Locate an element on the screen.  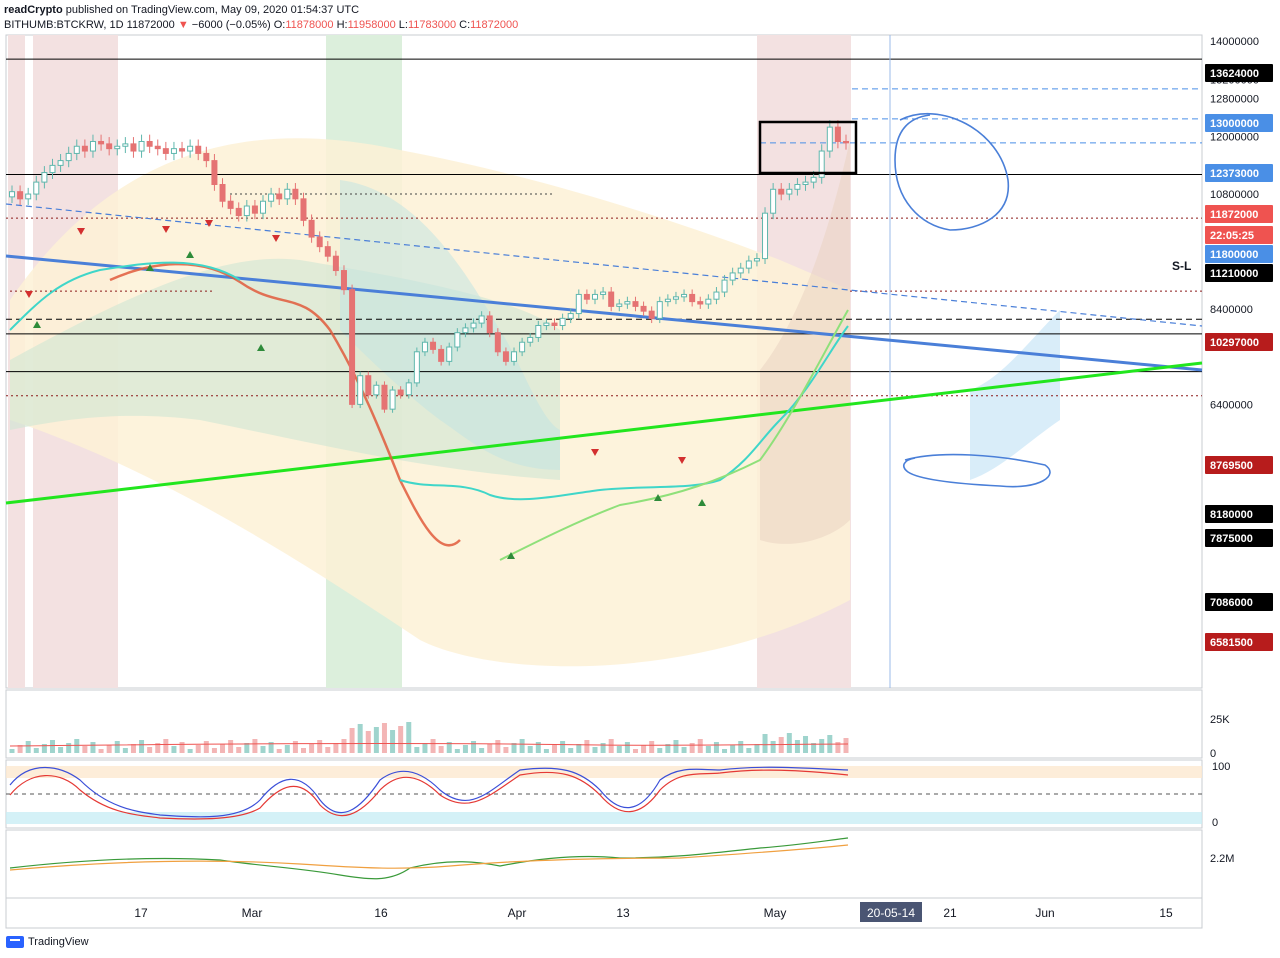
price-tag-label: 11872000 is located at coordinates (1234, 215).